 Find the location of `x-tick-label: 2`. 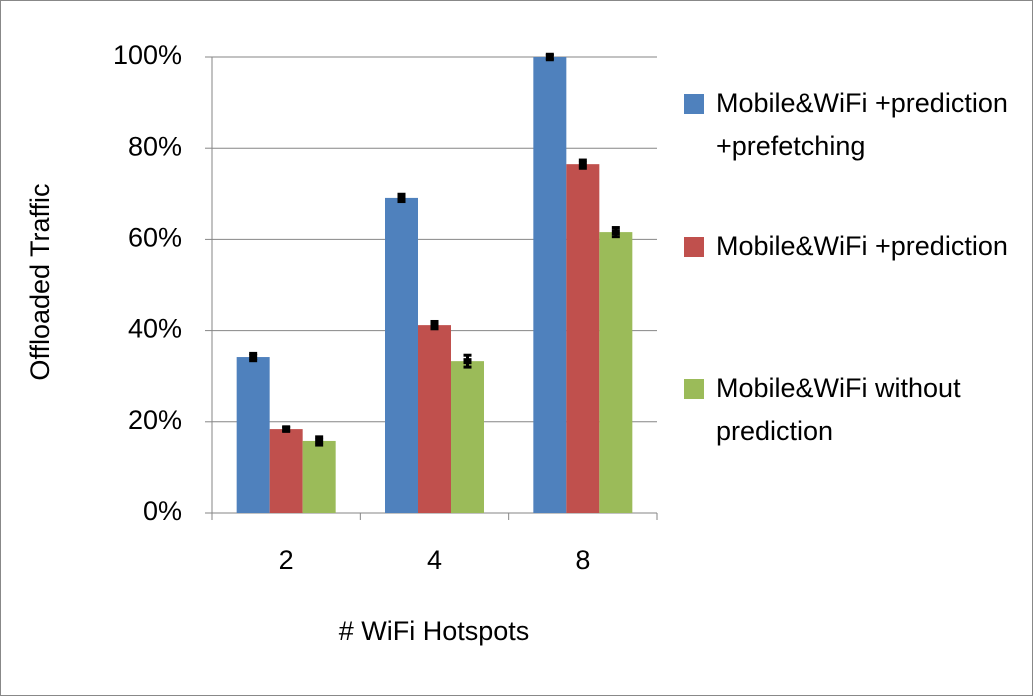

x-tick-label: 2 is located at coordinates (286, 560).